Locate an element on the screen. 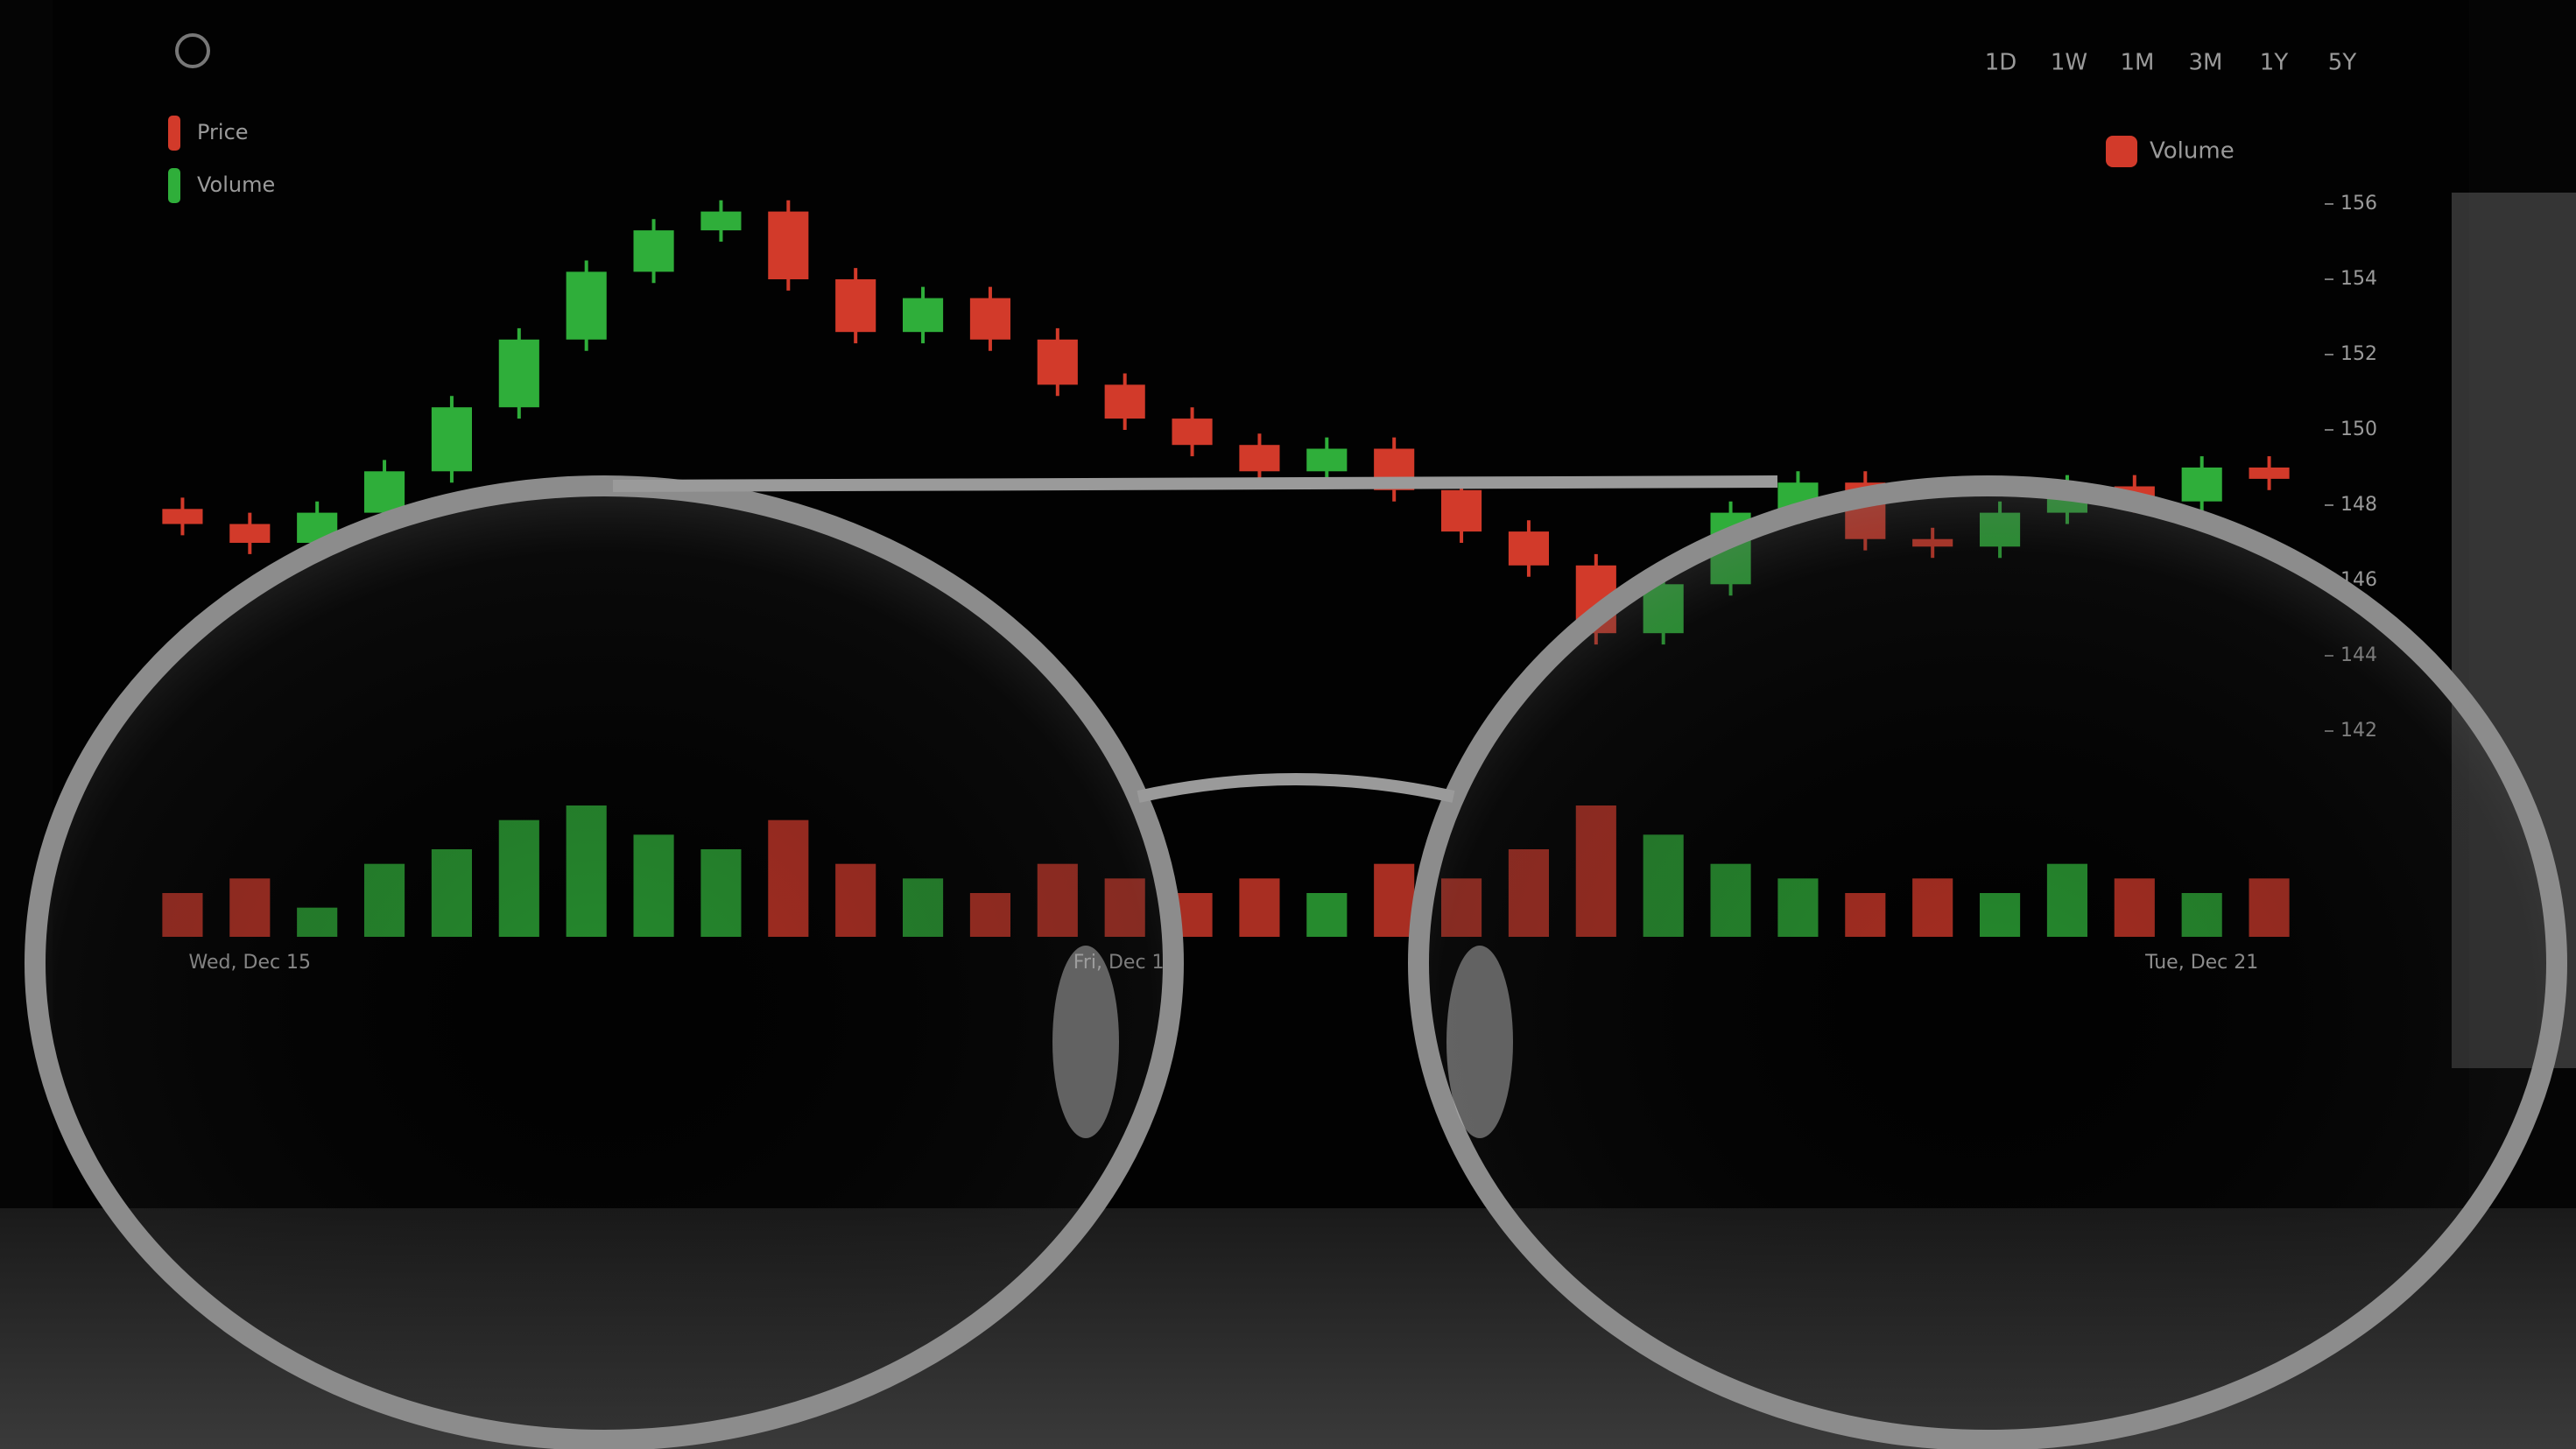  y-tick-label: 156 is located at coordinates (2358, 204).